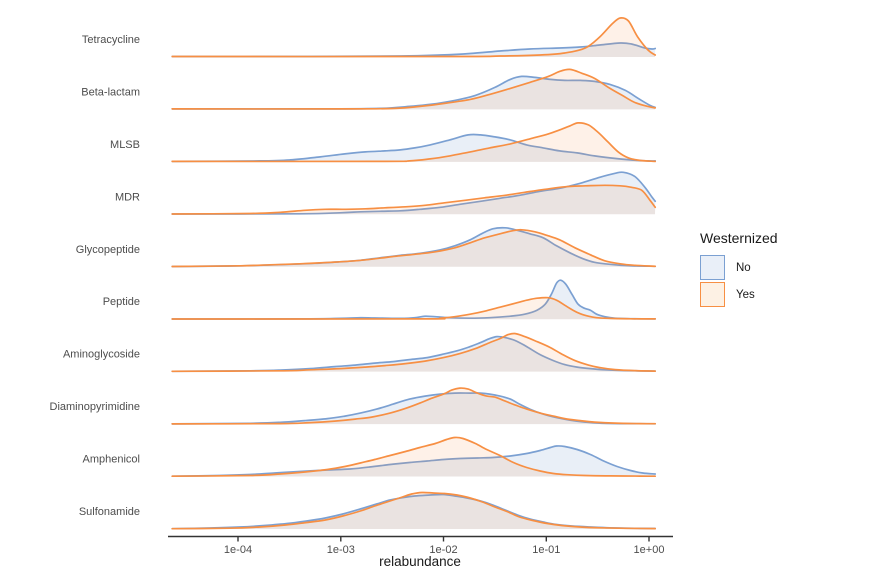 Image resolution: width=873 pixels, height=580 pixels. I want to click on x-tick-label: 1e+00, so click(649, 550).